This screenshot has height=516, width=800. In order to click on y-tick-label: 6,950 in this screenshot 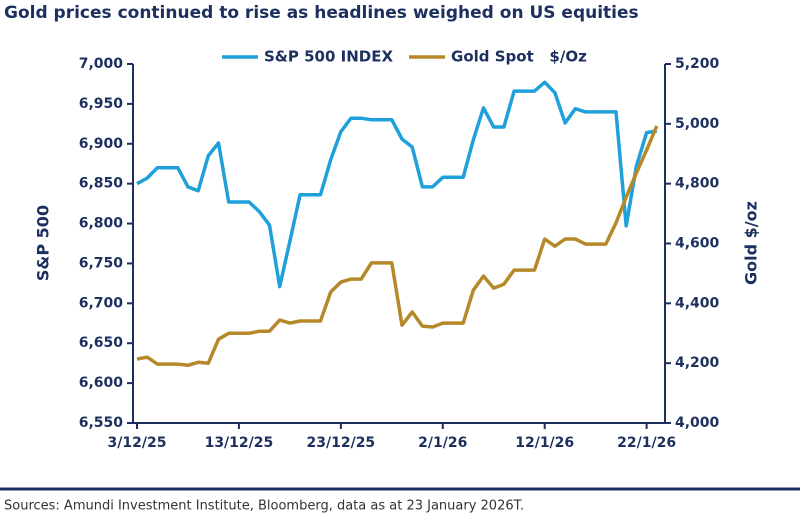, I will do `click(101, 104)`.